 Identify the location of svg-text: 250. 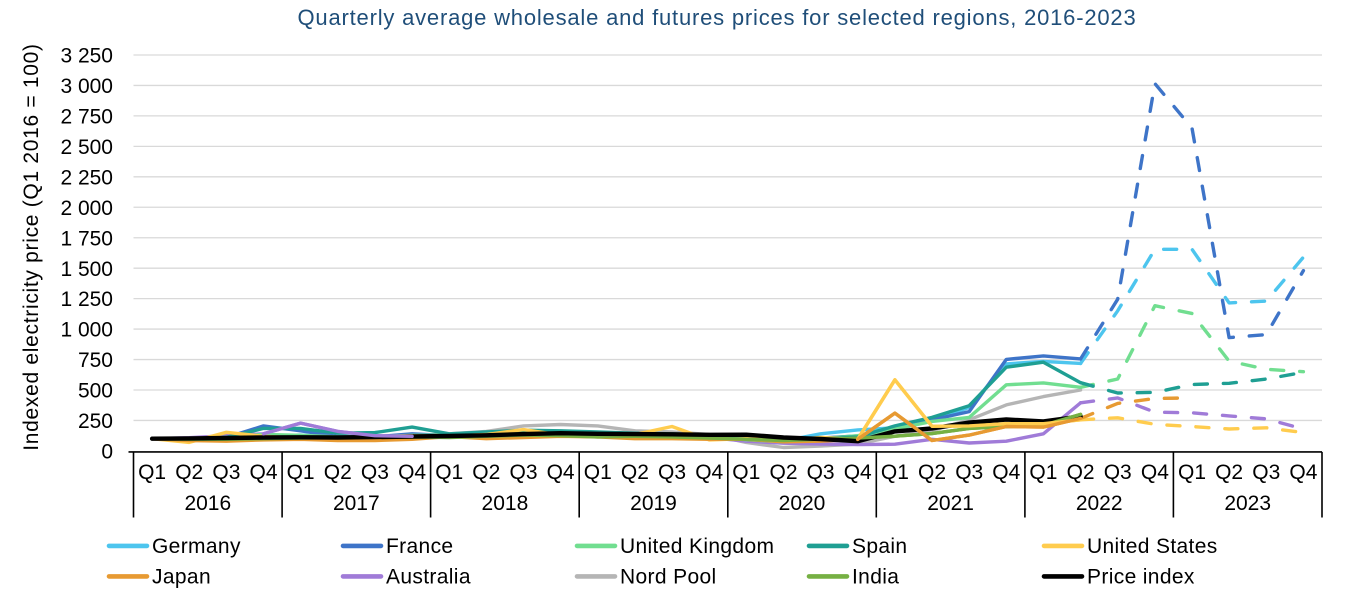
(95, 421).